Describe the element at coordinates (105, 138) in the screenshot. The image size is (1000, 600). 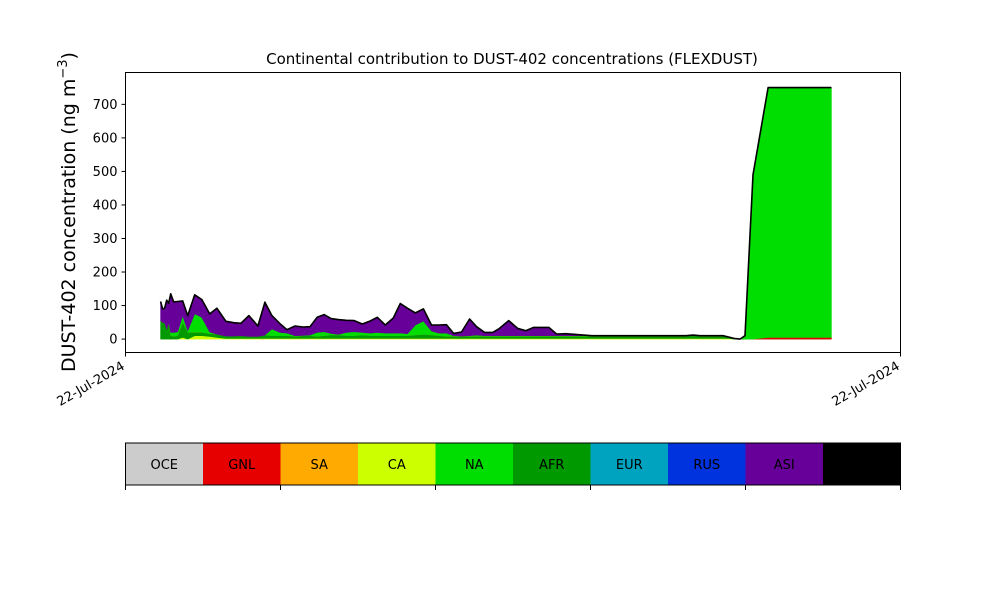
I see `y-tick-label: 600` at that location.